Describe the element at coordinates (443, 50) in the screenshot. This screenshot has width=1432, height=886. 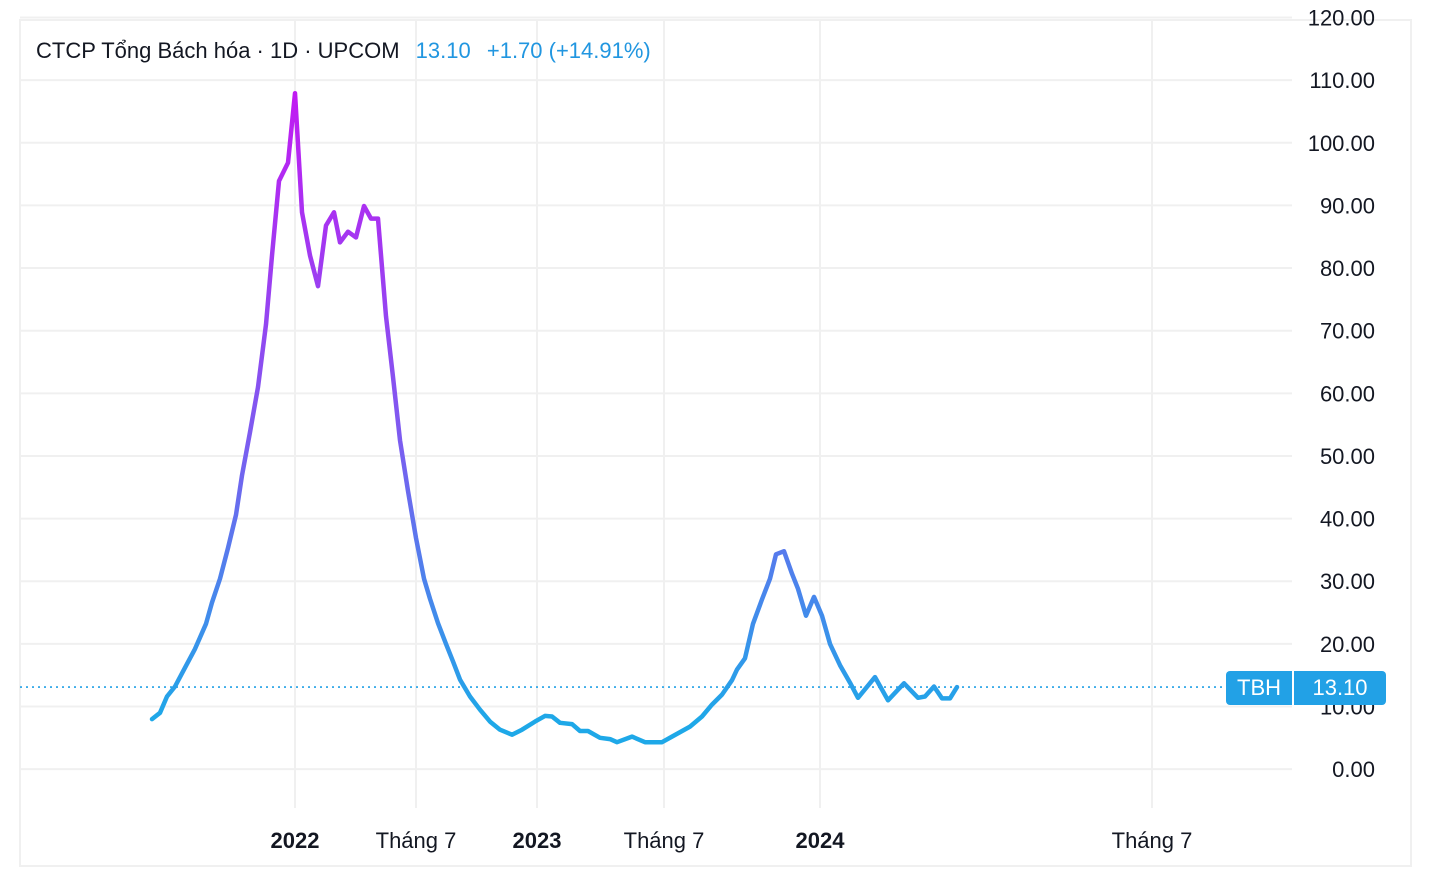
I see `legend-price: 13.10` at that location.